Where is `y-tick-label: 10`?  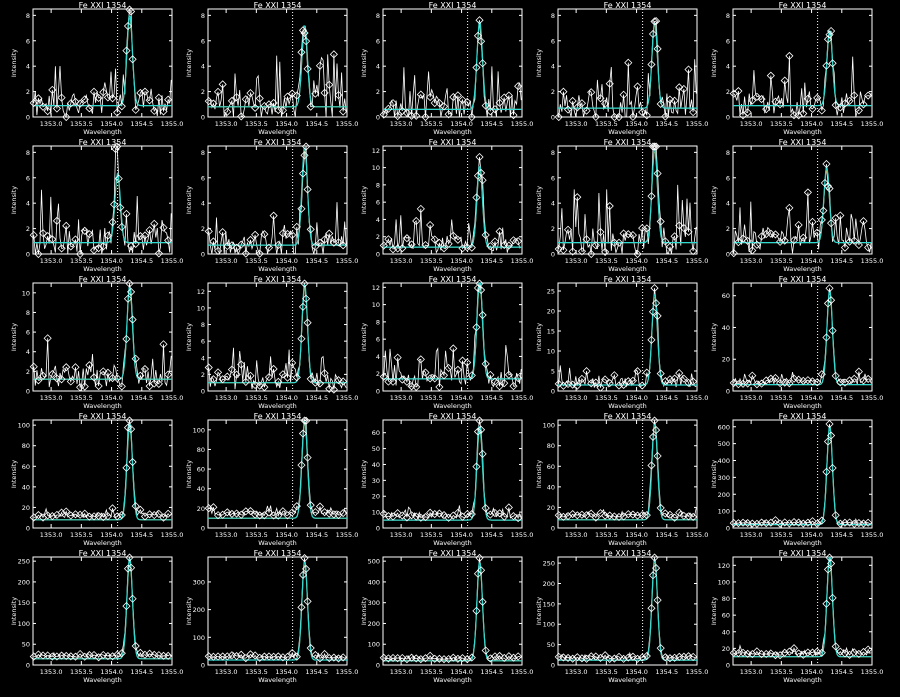
y-tick-label: 10 is located at coordinates (376, 513).